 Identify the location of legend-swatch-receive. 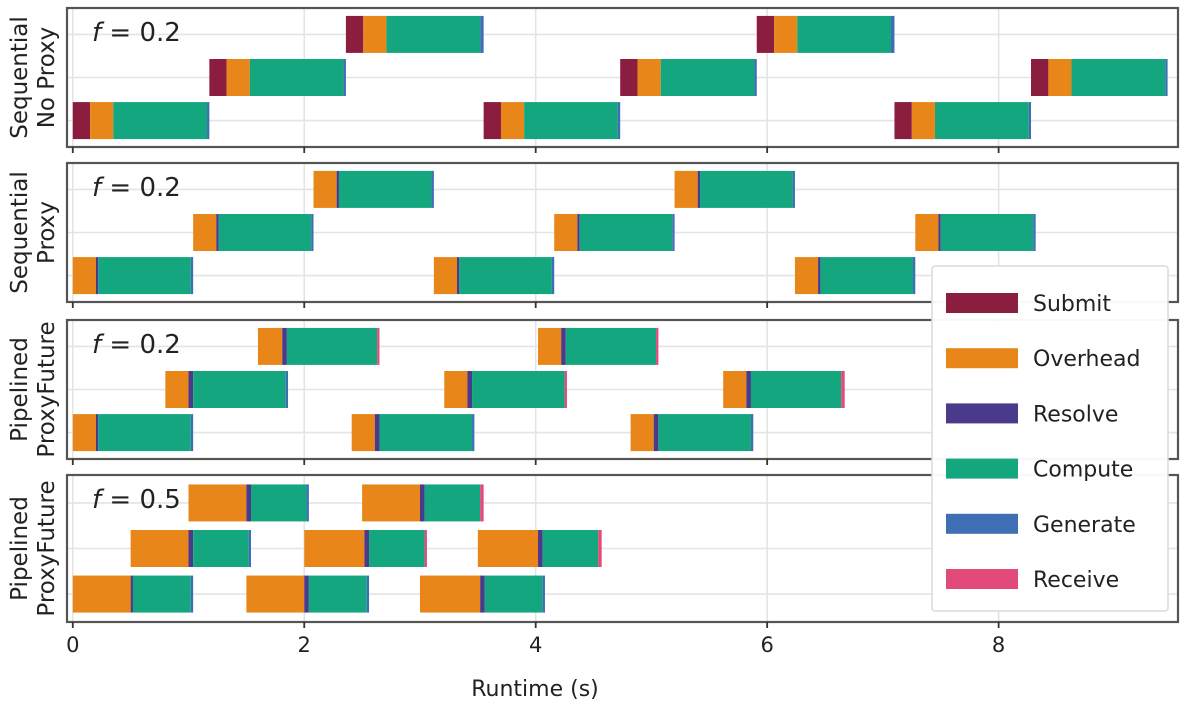
(982, 579).